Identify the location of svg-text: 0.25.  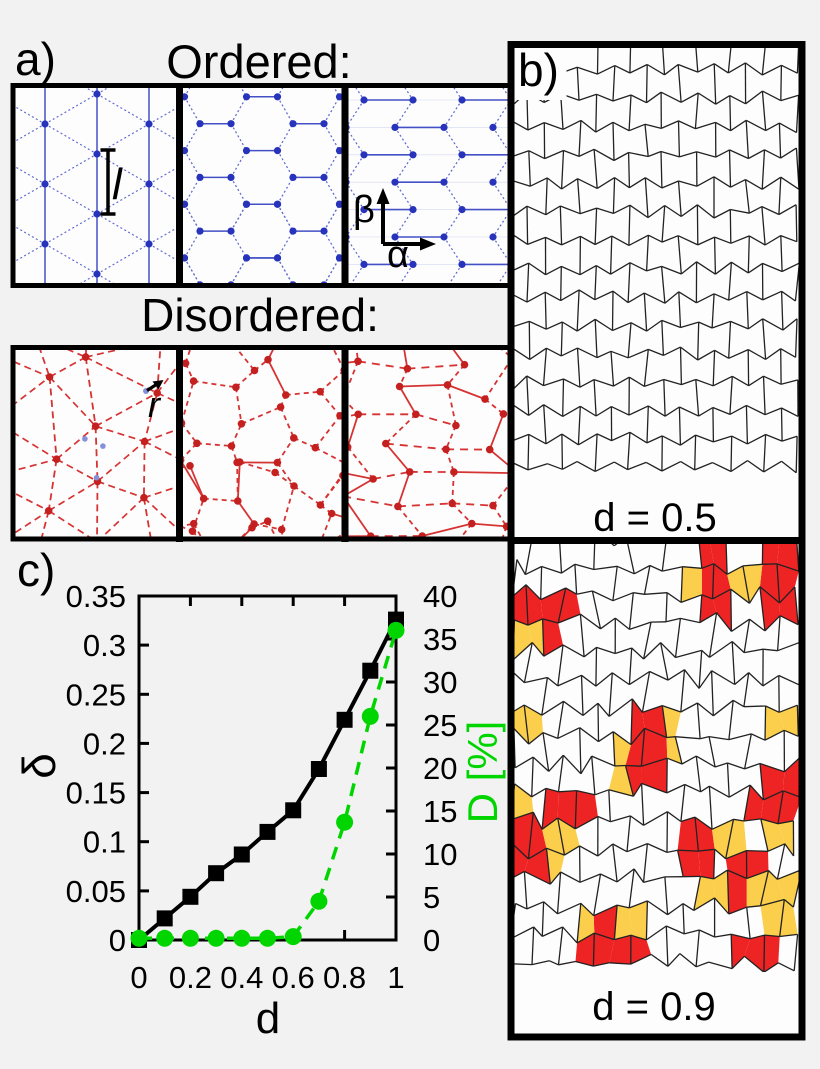
(96, 694).